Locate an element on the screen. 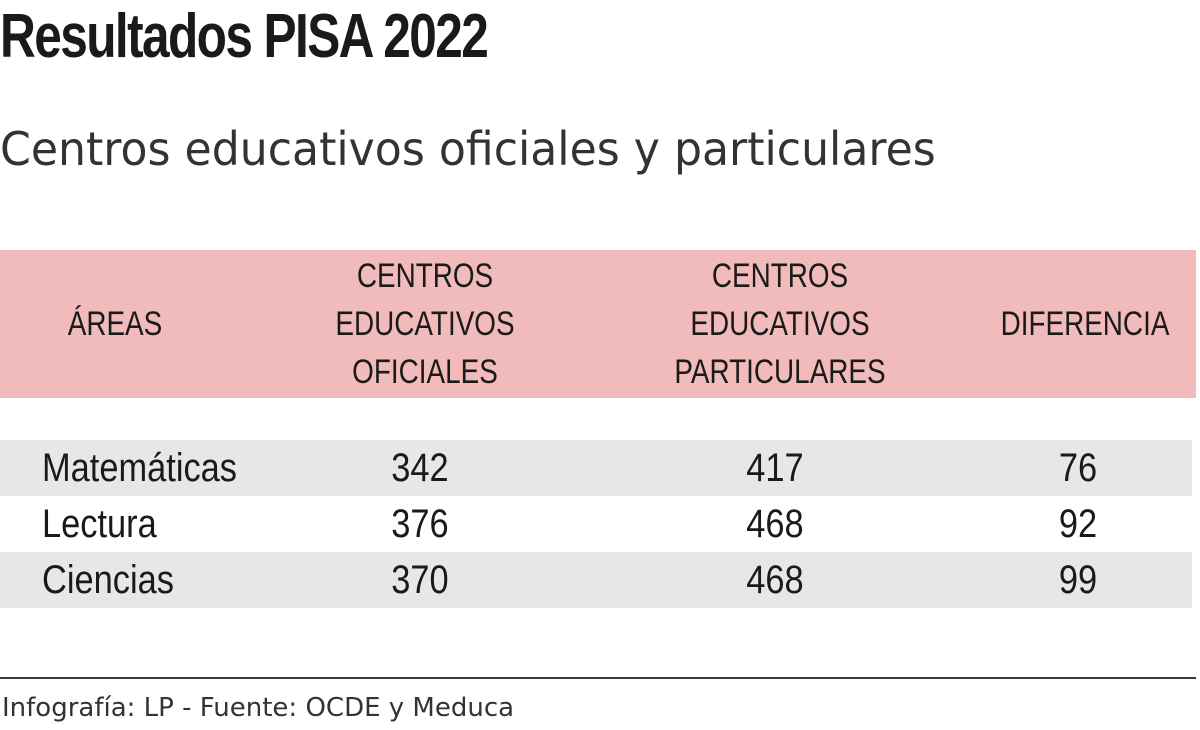  header-areas: ÁREAS is located at coordinates (115, 324).